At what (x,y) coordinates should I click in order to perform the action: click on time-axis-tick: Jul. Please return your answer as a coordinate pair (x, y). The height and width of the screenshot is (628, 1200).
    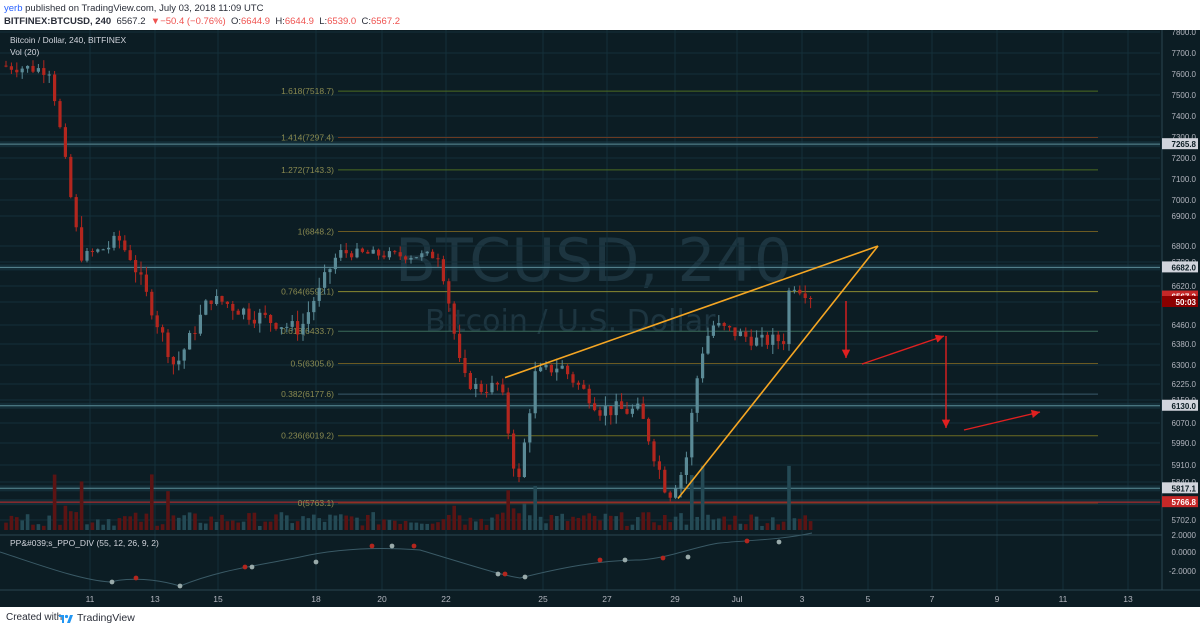
    Looking at the image, I should click on (737, 599).